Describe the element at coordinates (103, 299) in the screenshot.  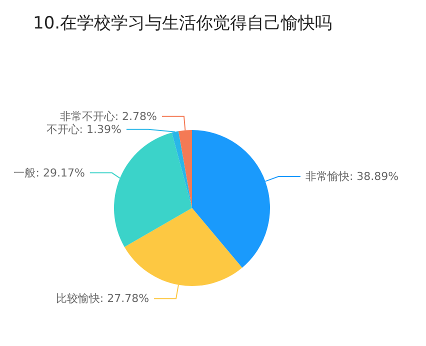
I see `slice-label: 比较愉快: 27.78%` at that location.